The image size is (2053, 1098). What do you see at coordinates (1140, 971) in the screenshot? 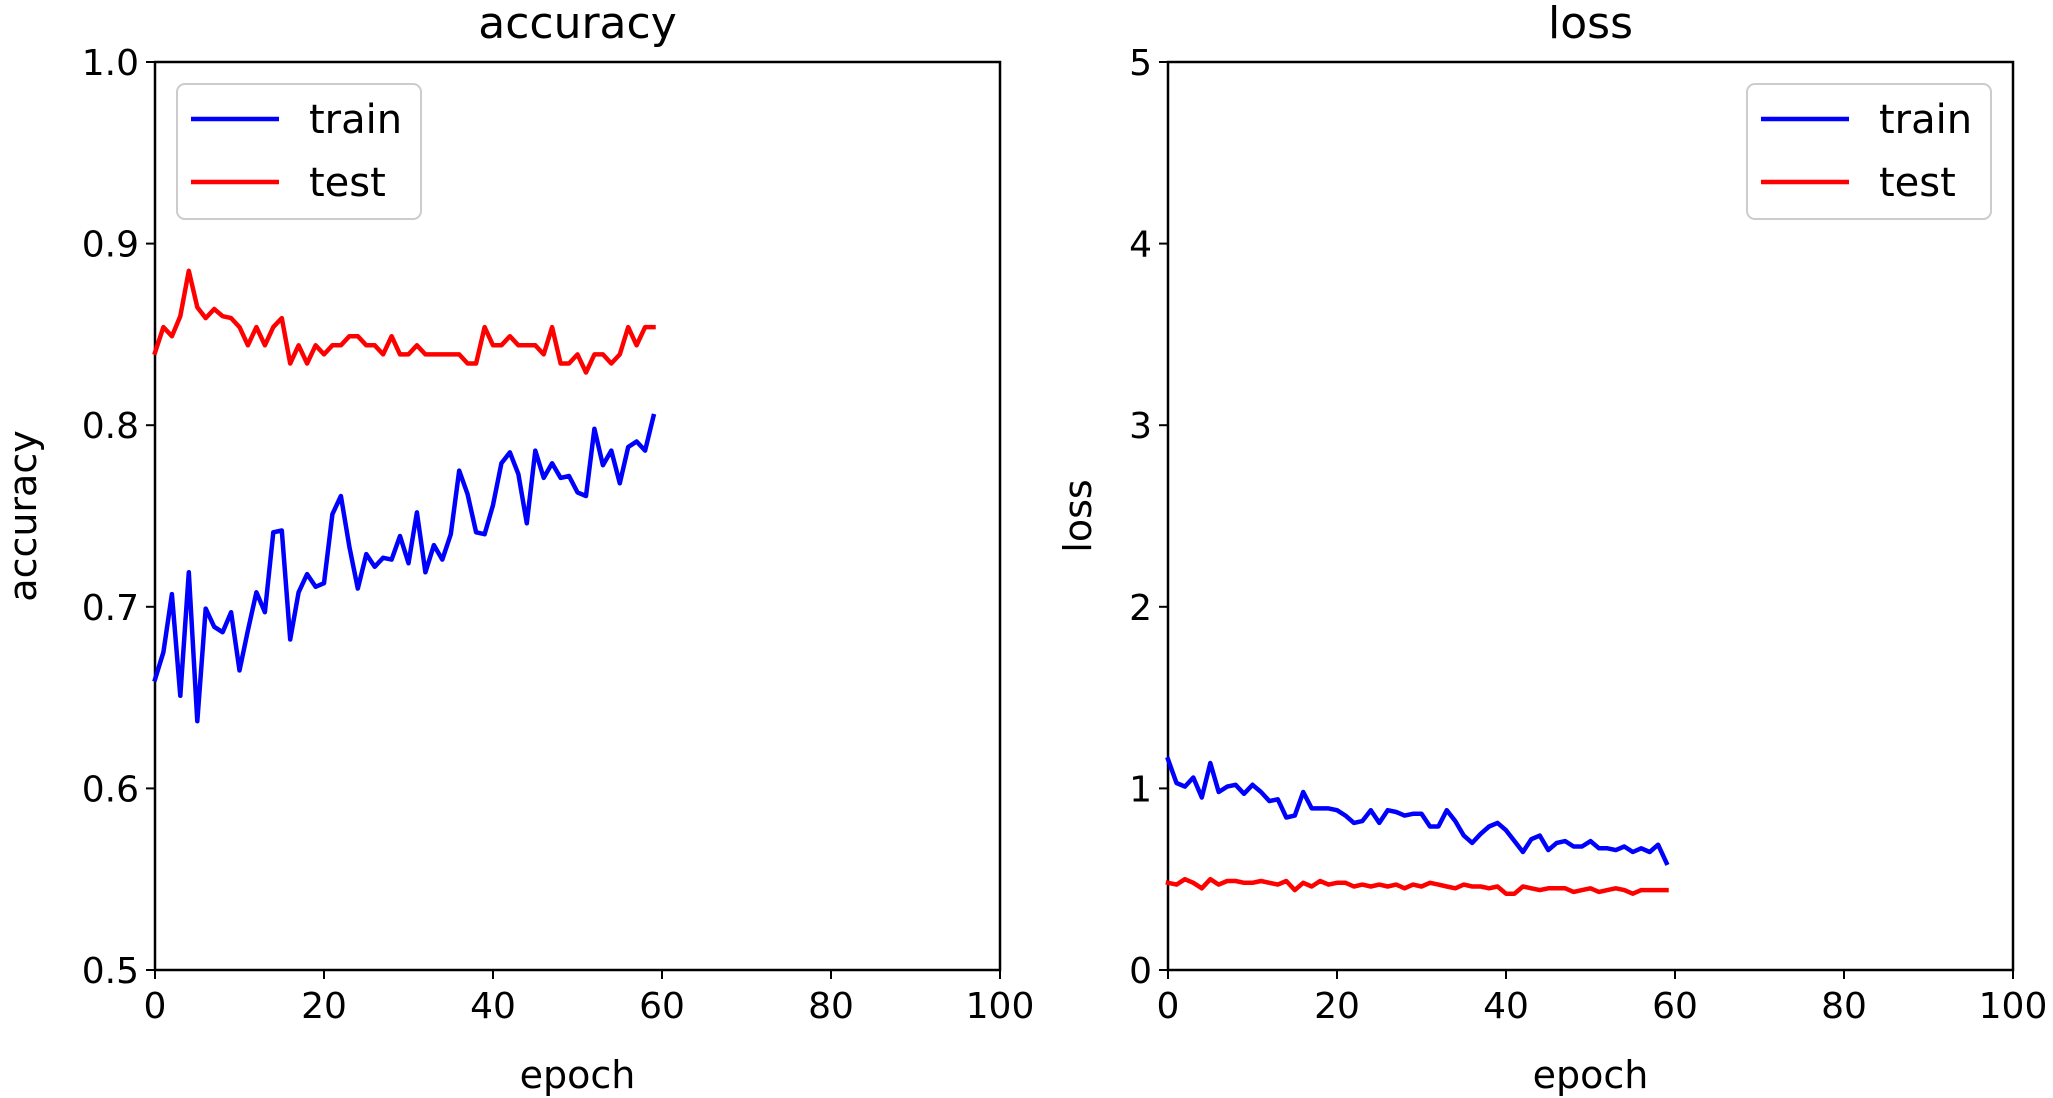
I see `y-tick-label: 0` at bounding box center [1140, 971].